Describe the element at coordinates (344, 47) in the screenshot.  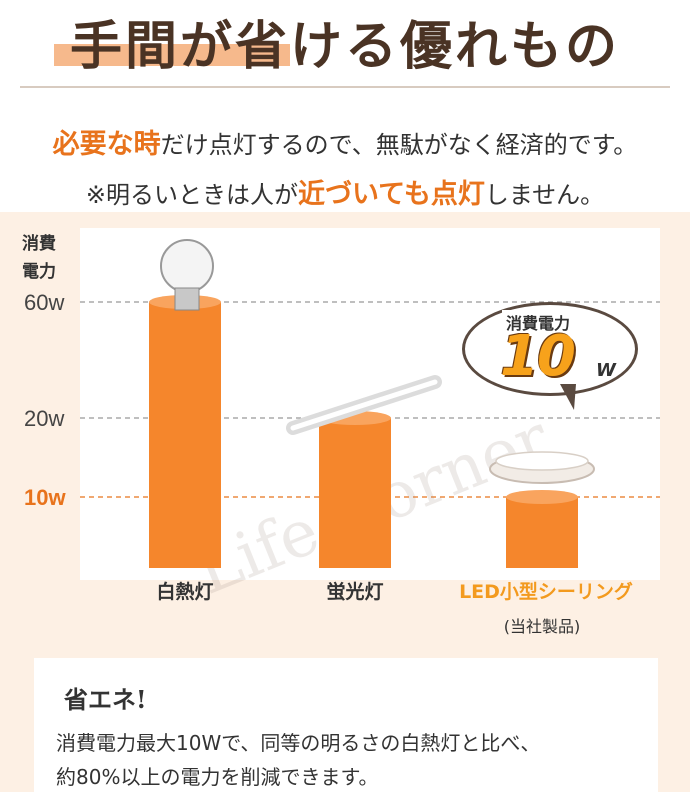
I see `page-title: 手間が省ける優れもの` at that location.